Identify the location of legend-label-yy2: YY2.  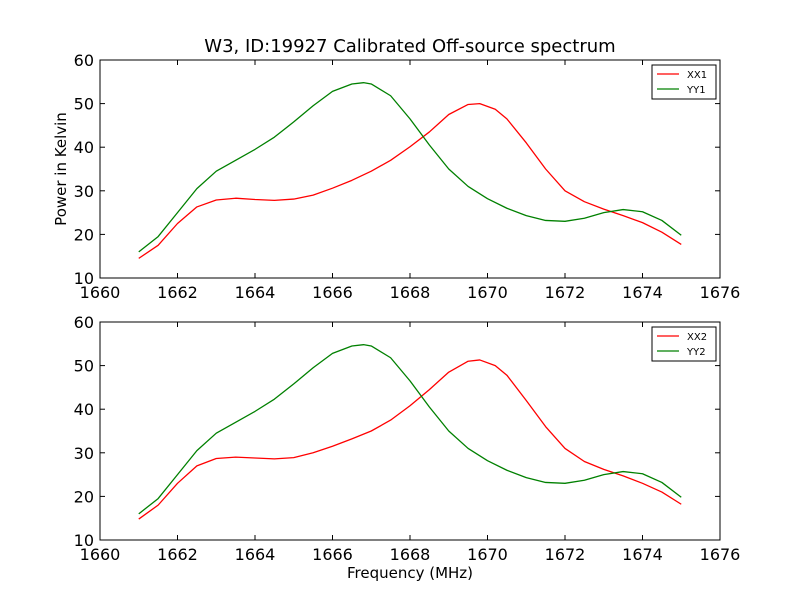
(696, 352).